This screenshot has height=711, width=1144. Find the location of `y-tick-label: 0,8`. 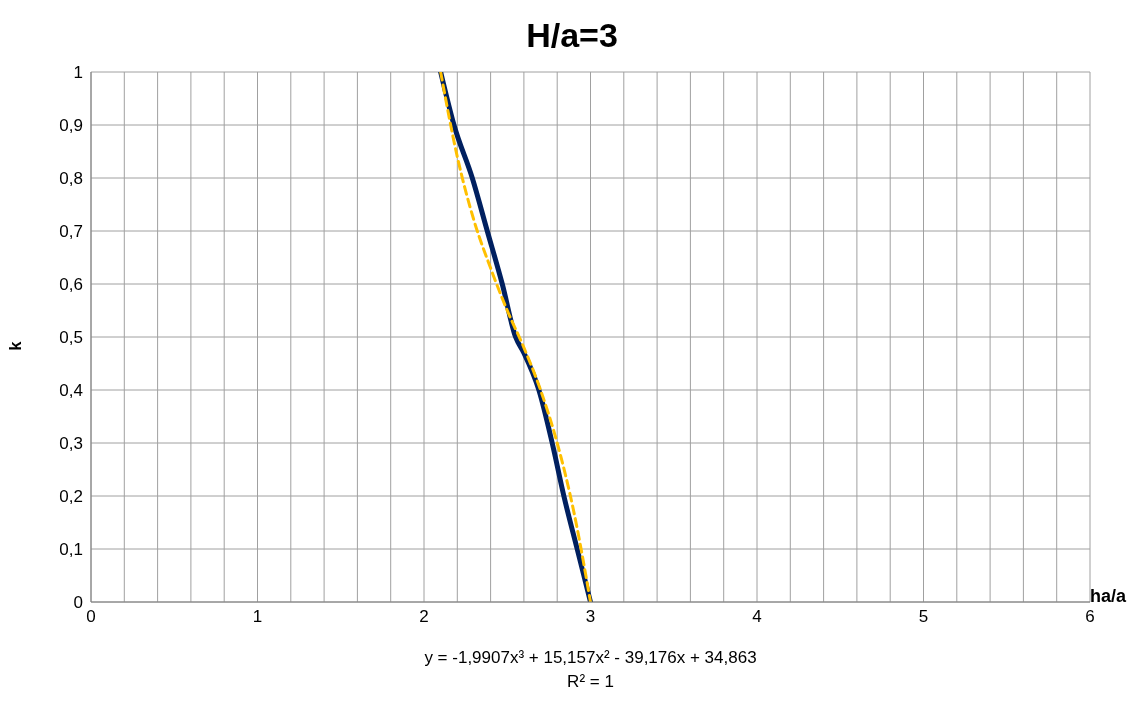

y-tick-label: 0,8 is located at coordinates (71, 179).